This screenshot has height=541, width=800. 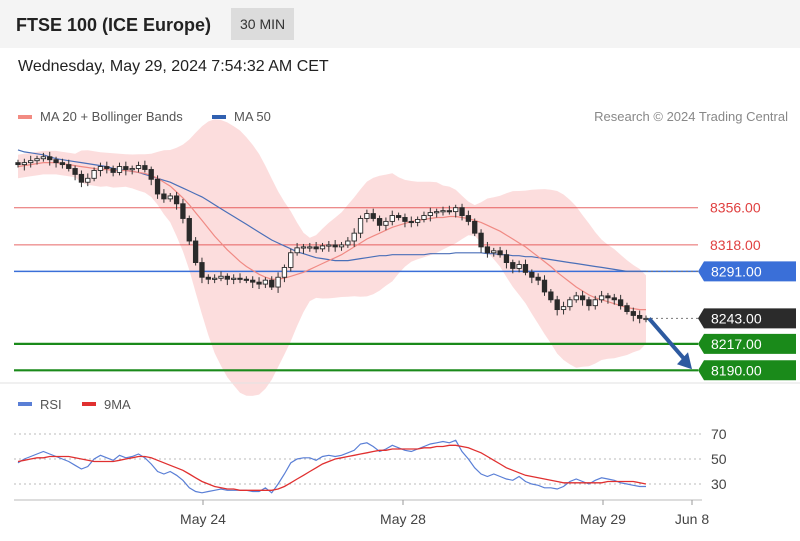 What do you see at coordinates (736, 271) in the screenshot?
I see `level-label-2: 8291.00` at bounding box center [736, 271].